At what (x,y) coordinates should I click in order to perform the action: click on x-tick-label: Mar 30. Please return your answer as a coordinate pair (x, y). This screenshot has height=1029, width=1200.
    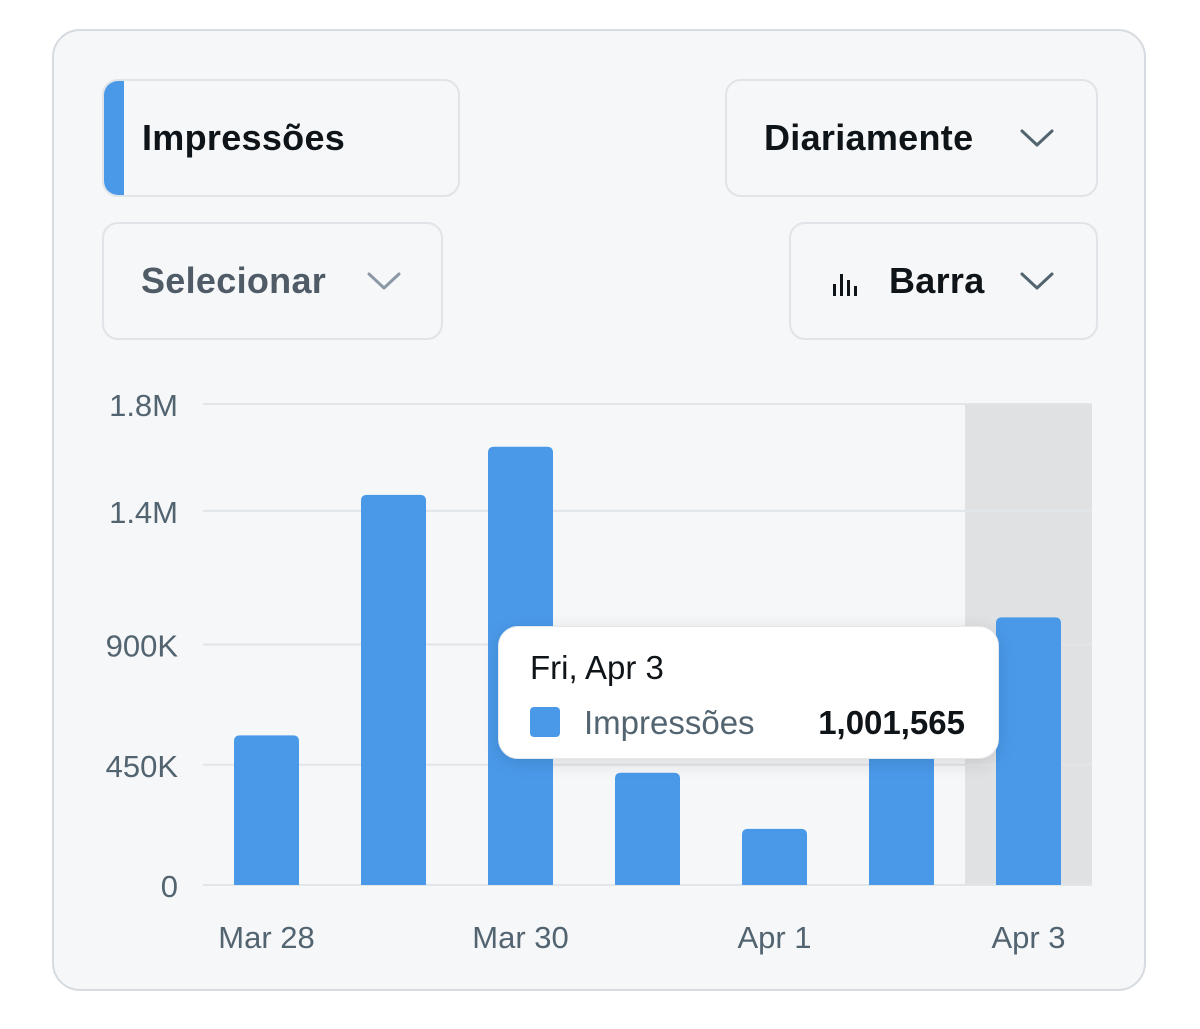
    Looking at the image, I should click on (520, 937).